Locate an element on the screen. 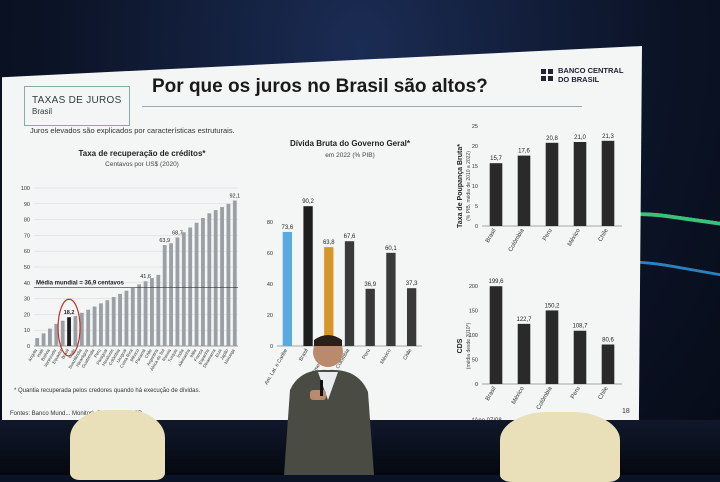 The height and width of the screenshot is (482, 720). data-label: 68,7 is located at coordinates (177, 233).